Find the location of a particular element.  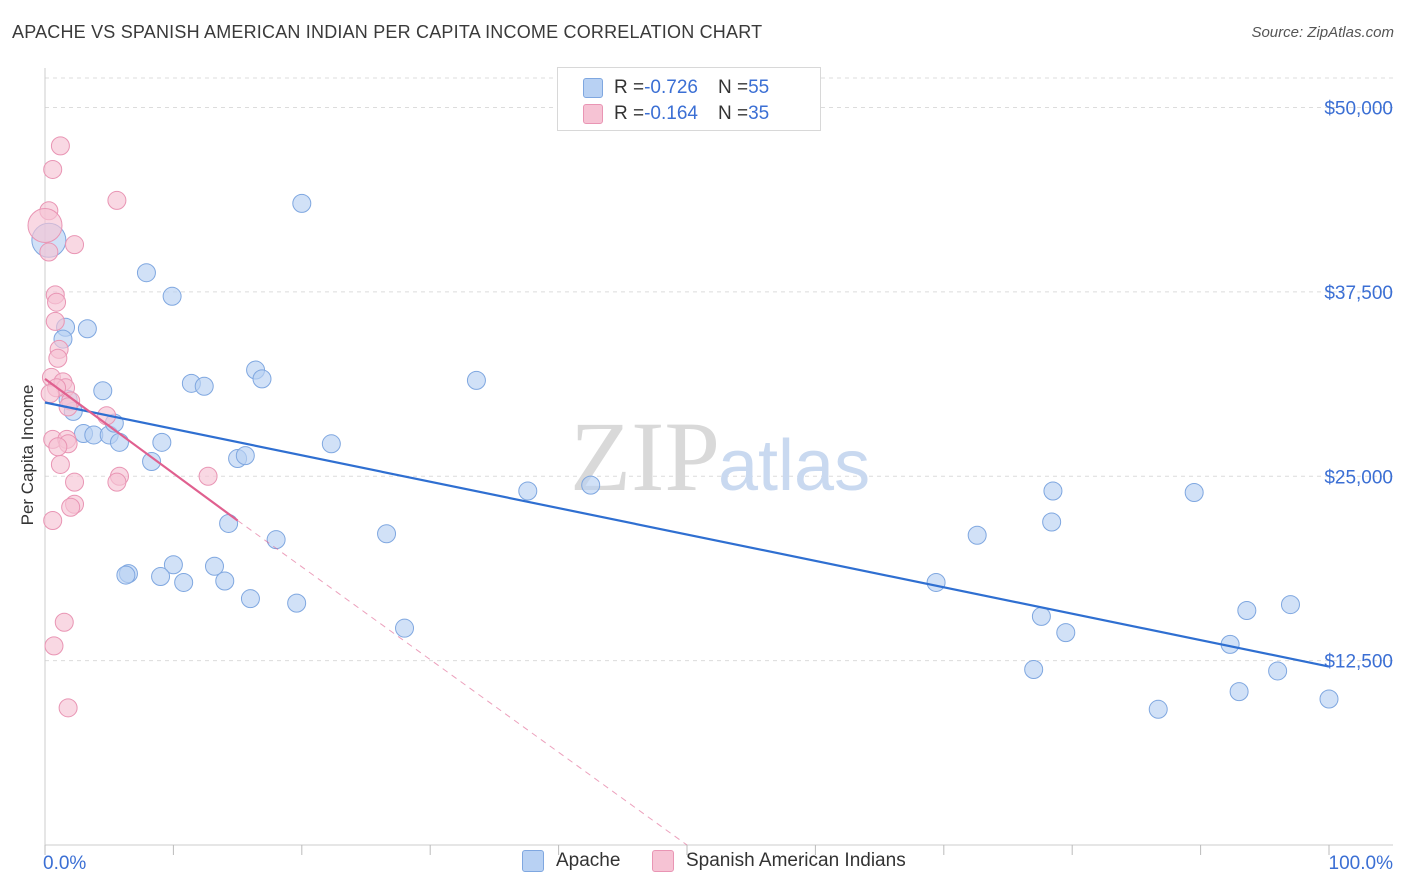

y-tick-label: $12,500 is located at coordinates (1358, 662).